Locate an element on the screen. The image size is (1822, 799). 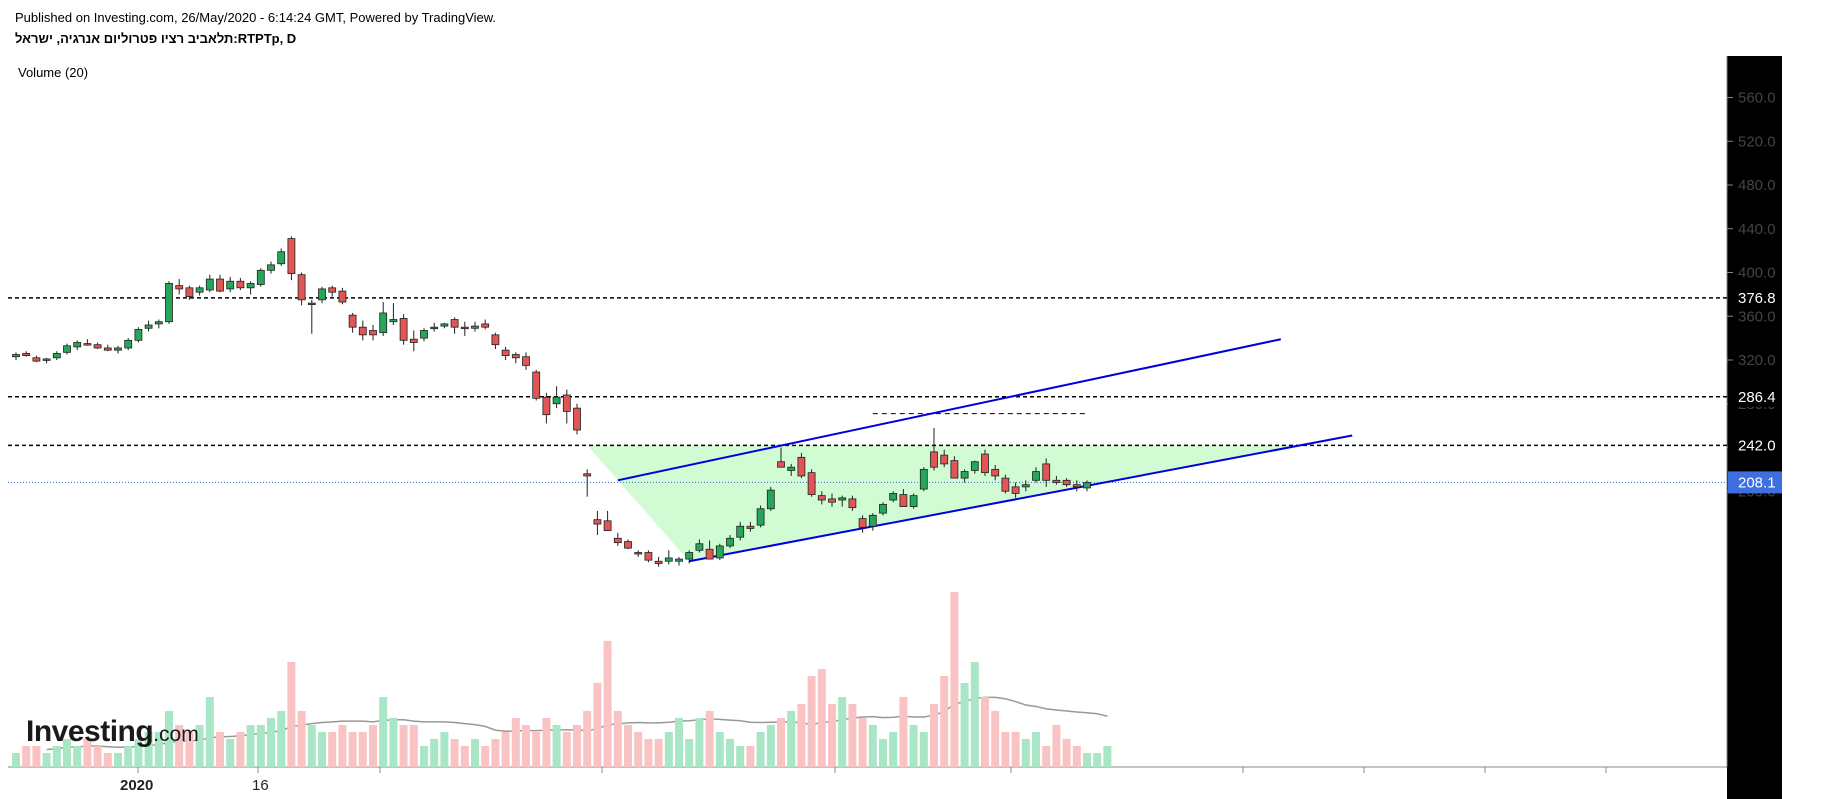
logo-wordmark: Investing is located at coordinates (90, 731).